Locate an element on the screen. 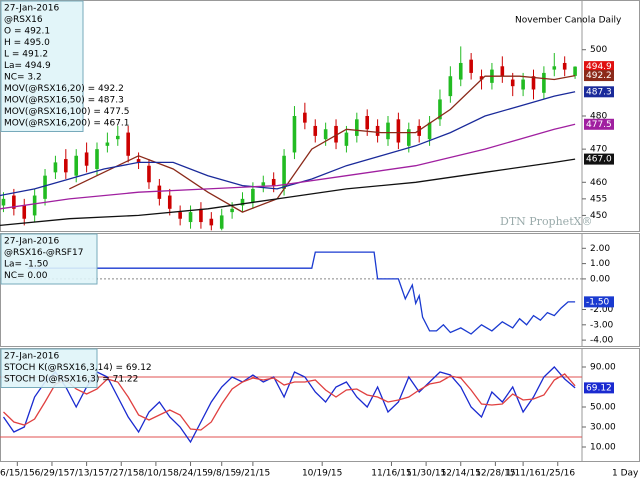 The height and width of the screenshot is (480, 640). y-tick-label: 455 is located at coordinates (598, 199).